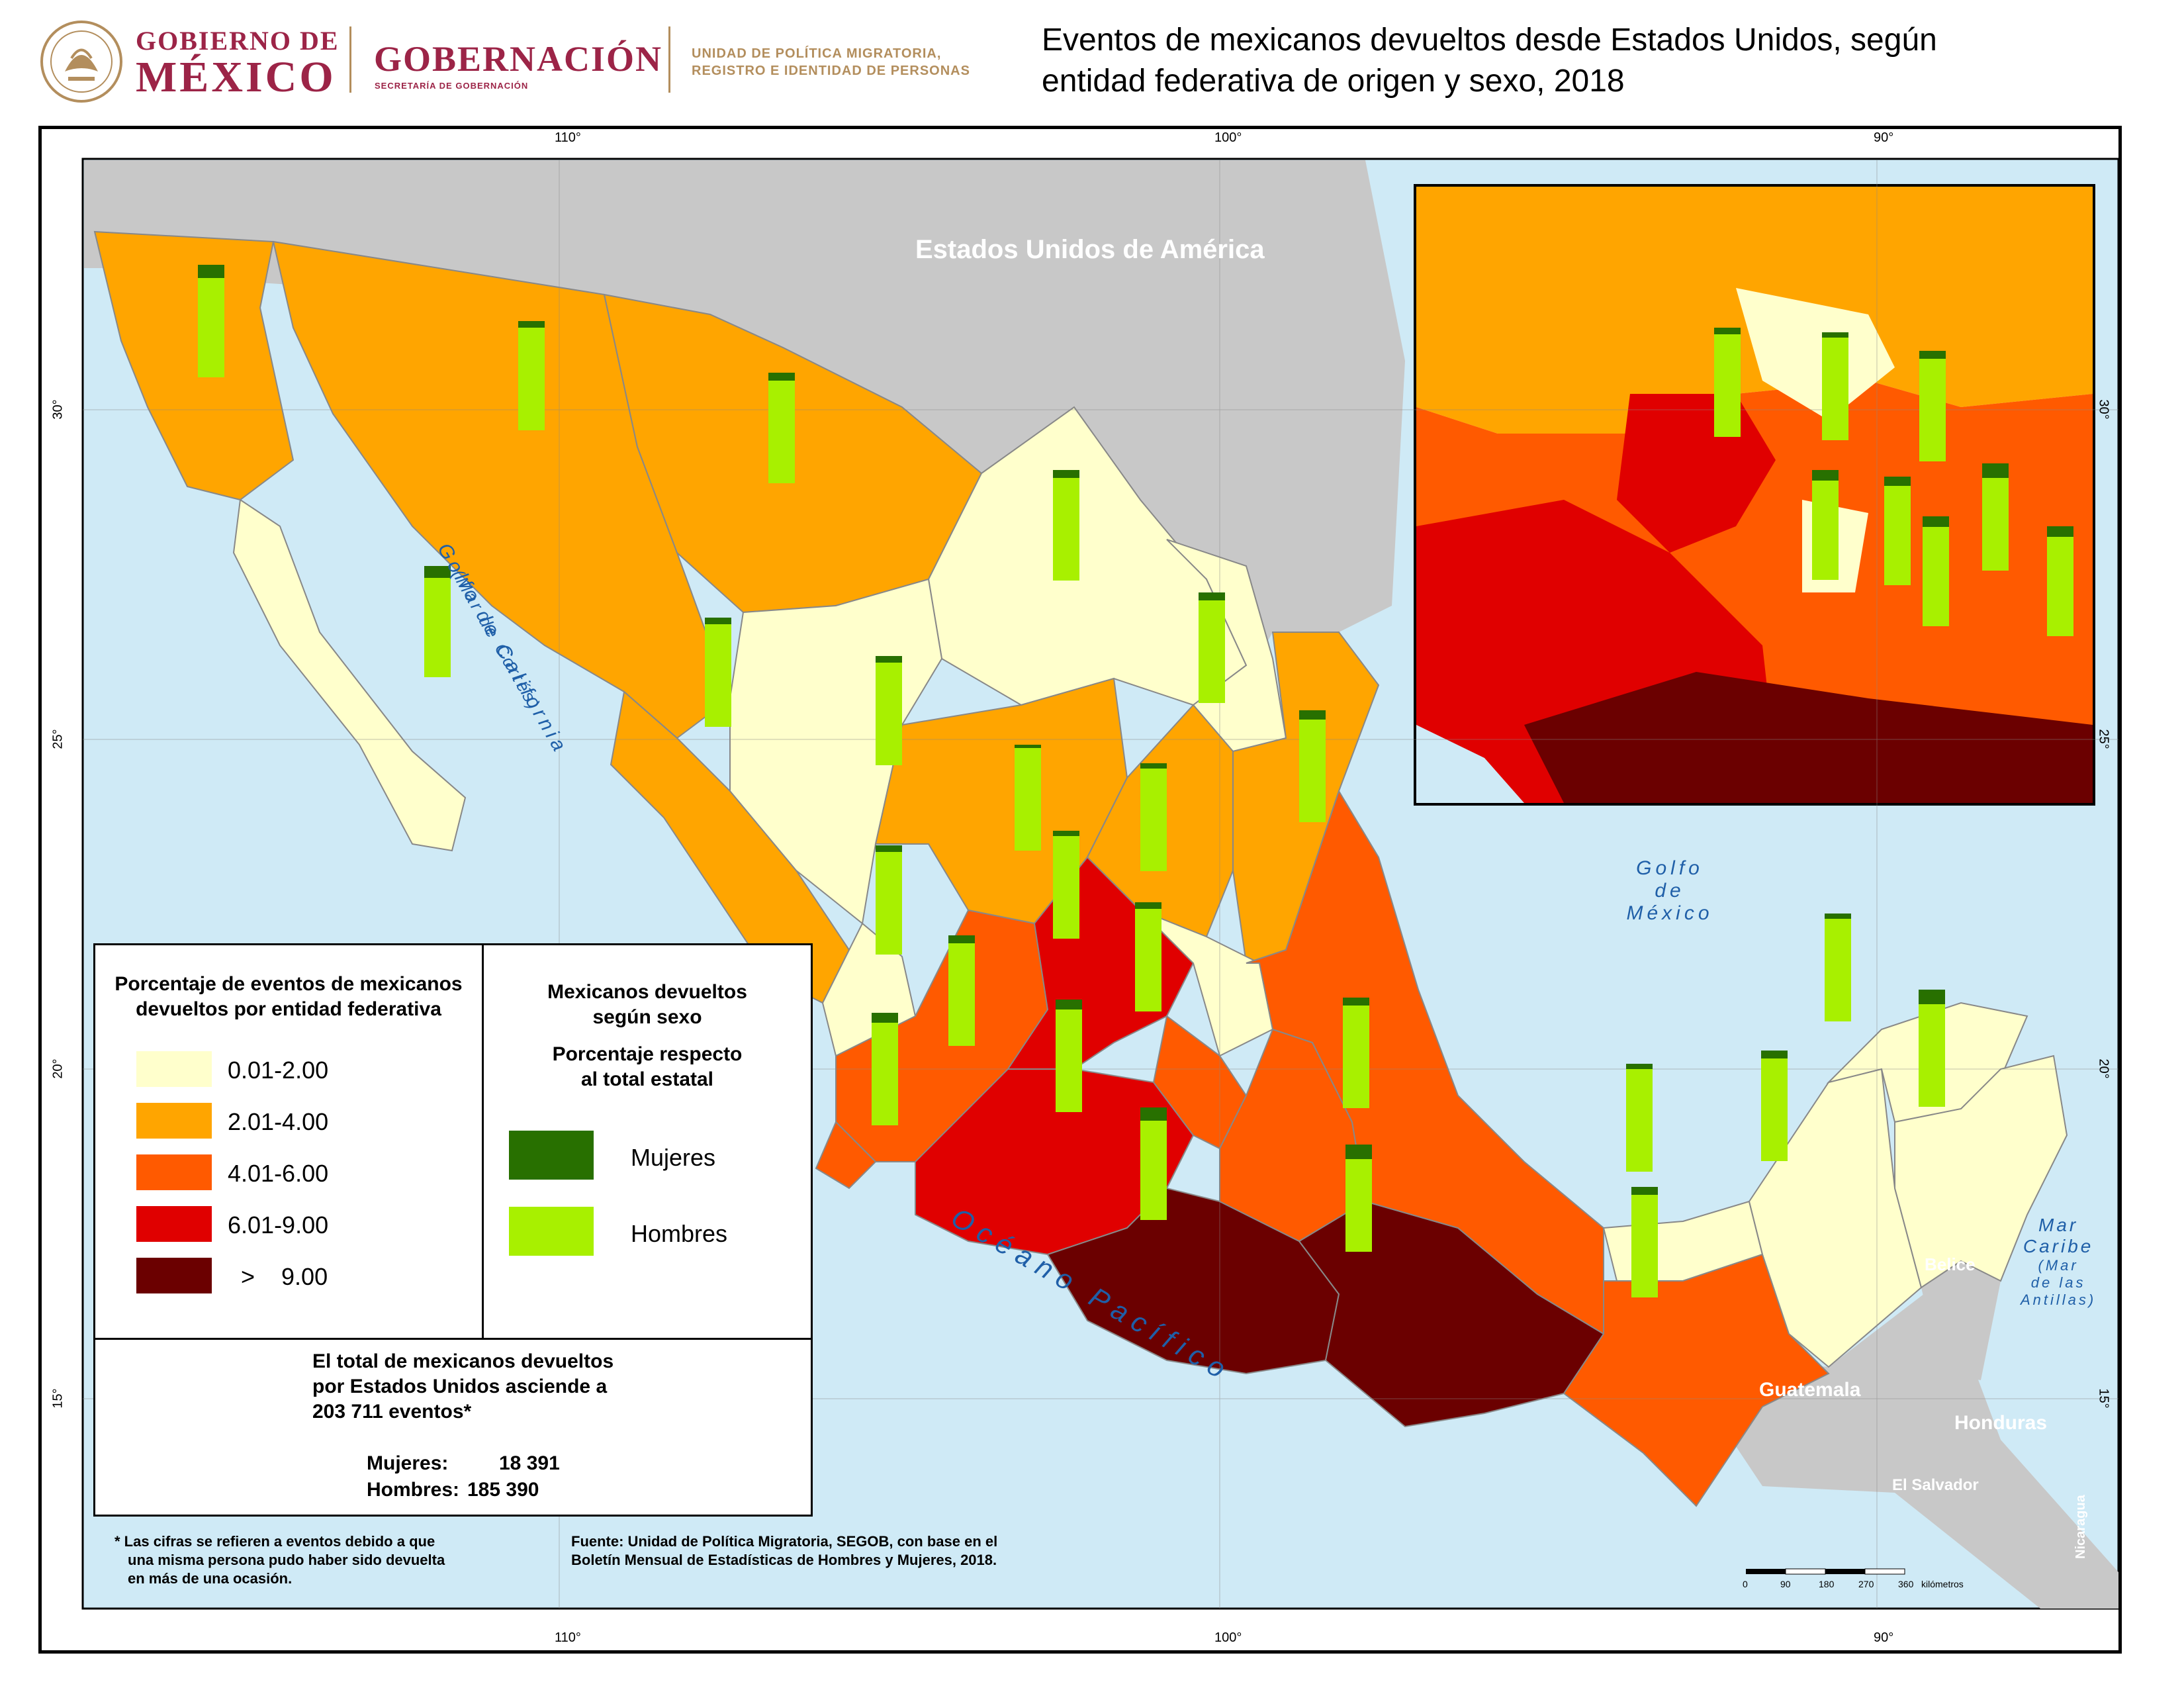  What do you see at coordinates (1228, 1637) in the screenshot?
I see `lon-label-100-bottom: 100°` at bounding box center [1228, 1637].